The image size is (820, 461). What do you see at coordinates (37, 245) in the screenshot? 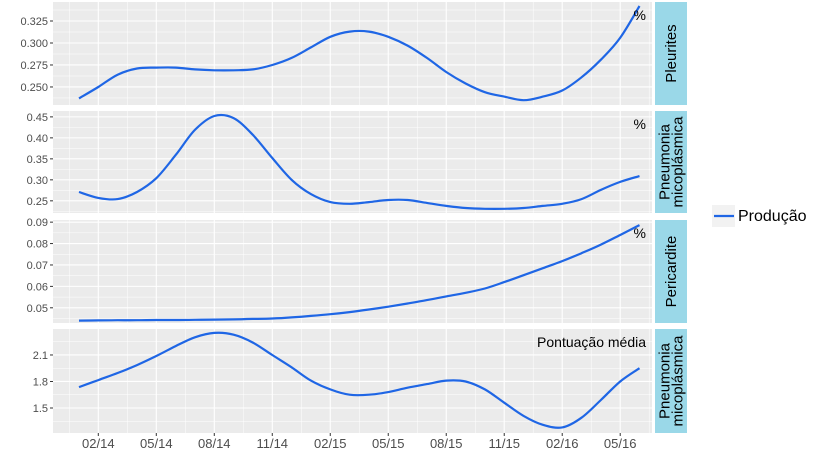
I see `y-tick-label: 0.08` at bounding box center [37, 245].